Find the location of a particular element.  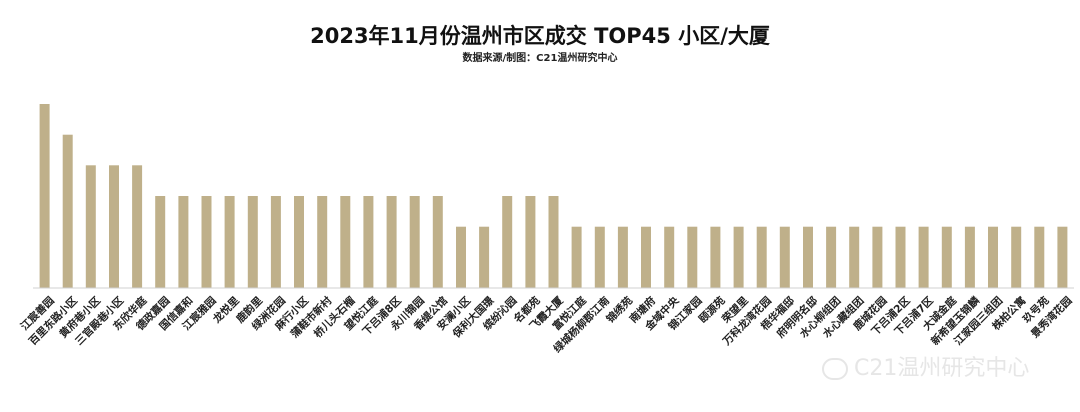

watermark-text: C21温州研究中心 is located at coordinates (942, 368).